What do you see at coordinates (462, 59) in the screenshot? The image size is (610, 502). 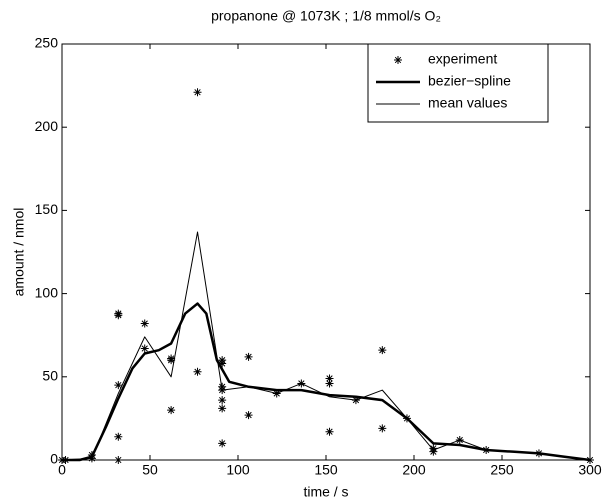 I see `legend-label: experiment` at bounding box center [462, 59].